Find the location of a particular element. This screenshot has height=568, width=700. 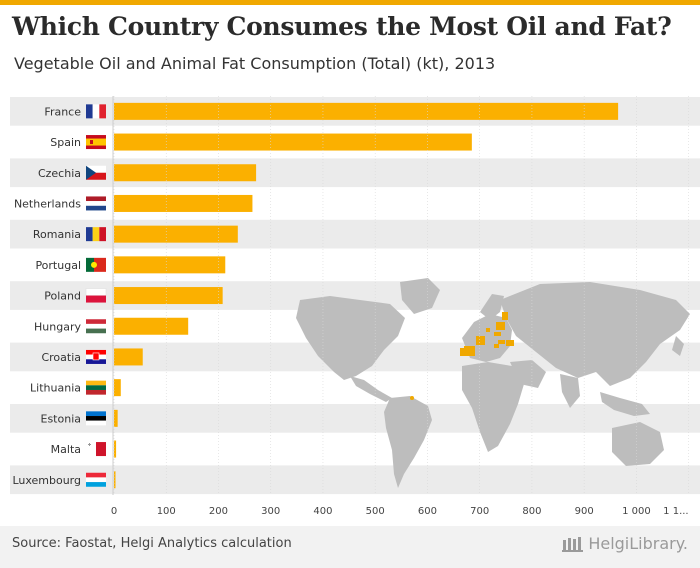

flag-pt-icon is located at coordinates (96, 264).